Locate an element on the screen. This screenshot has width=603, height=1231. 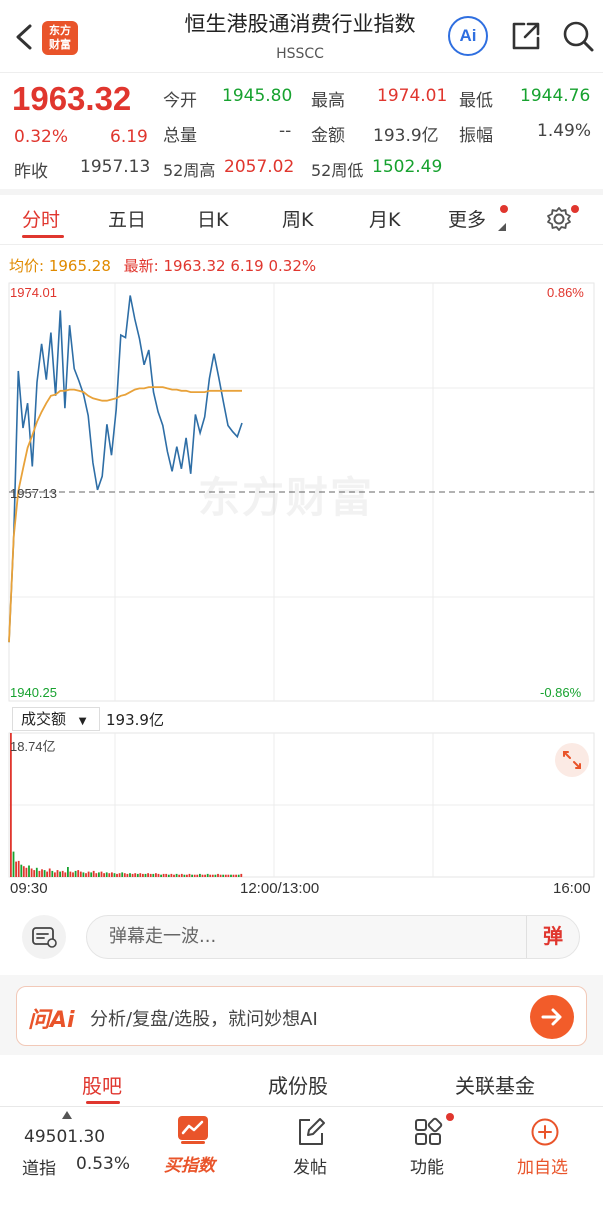
subtab-related-funds: 关联基金 is located at coordinates (495, 1086).